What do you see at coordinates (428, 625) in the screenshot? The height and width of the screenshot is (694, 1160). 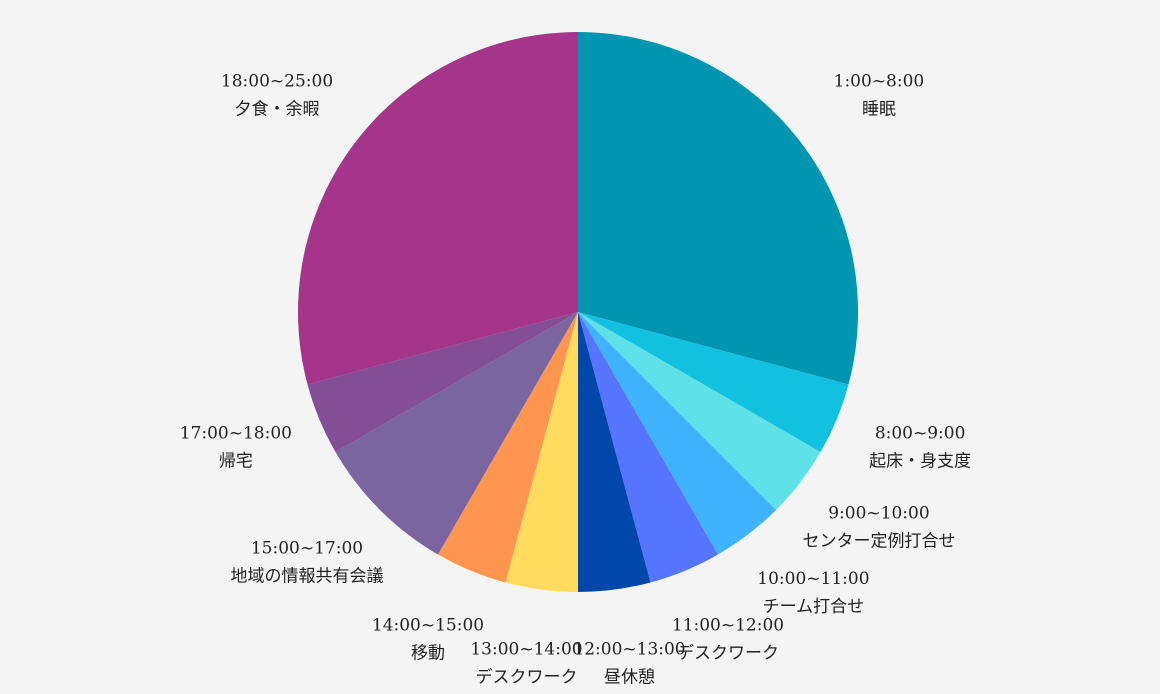 I see `slice-time-label: 14:00~15:00` at bounding box center [428, 625].